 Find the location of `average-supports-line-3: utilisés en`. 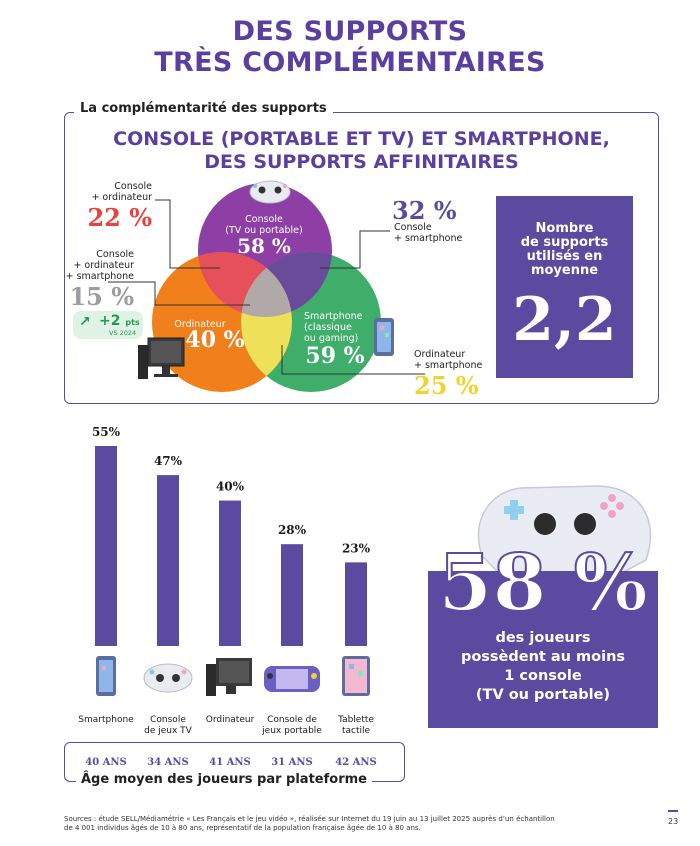

average-supports-line-3: utilisés en is located at coordinates (564, 256).